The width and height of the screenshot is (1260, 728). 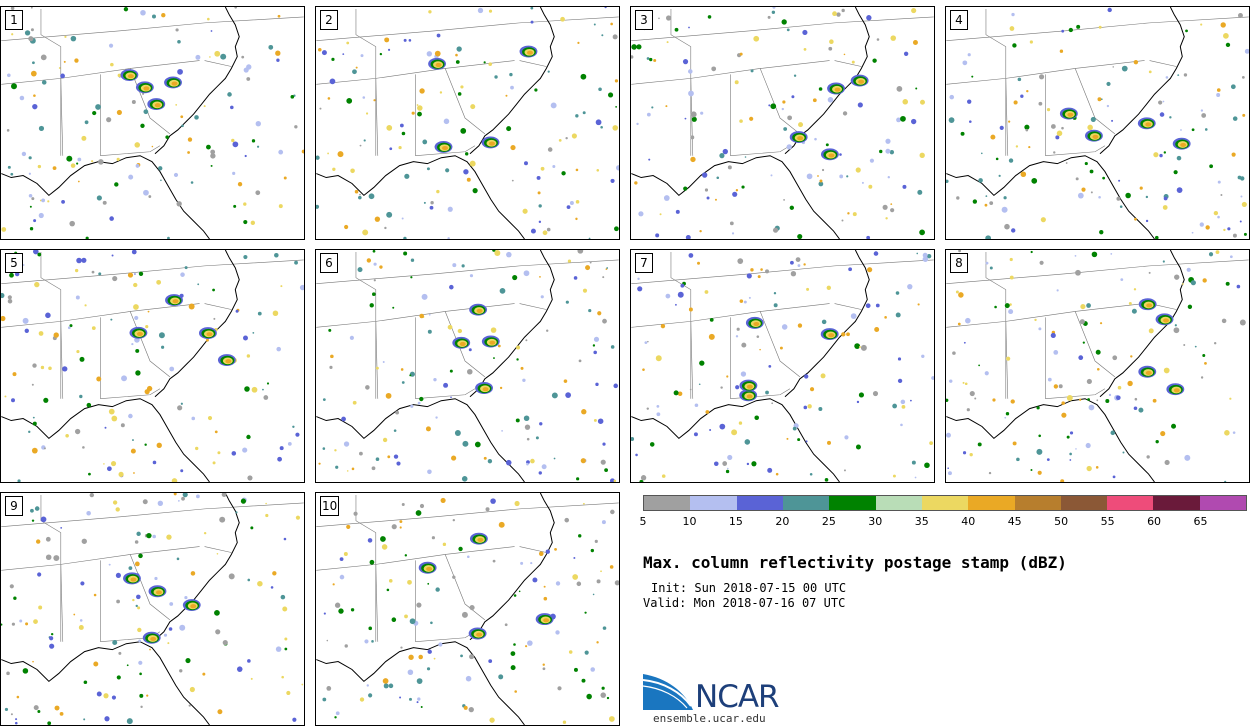 What do you see at coordinates (467, 515) in the screenshot?
I see `state-boundary` at bounding box center [467, 515].